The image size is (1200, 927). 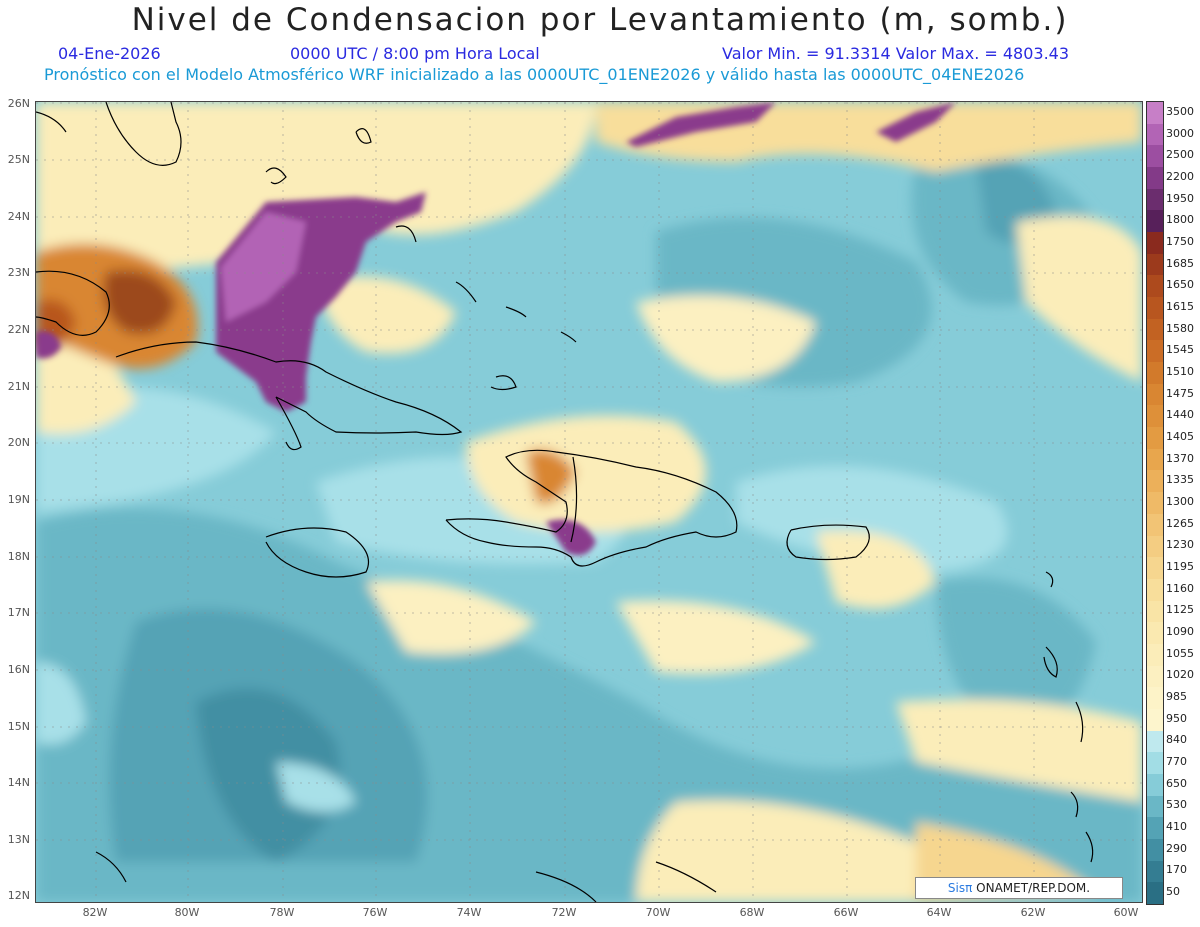 I want to click on colorbar-label: 1615, so click(x=1180, y=306).